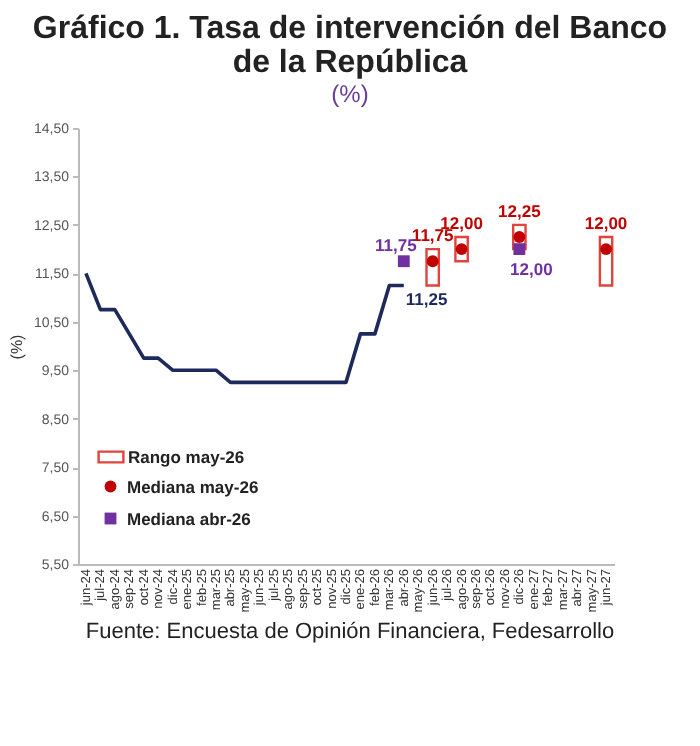 Image resolution: width=700 pixels, height=746 pixels. I want to click on chart-subtitle: (%), so click(350, 94).